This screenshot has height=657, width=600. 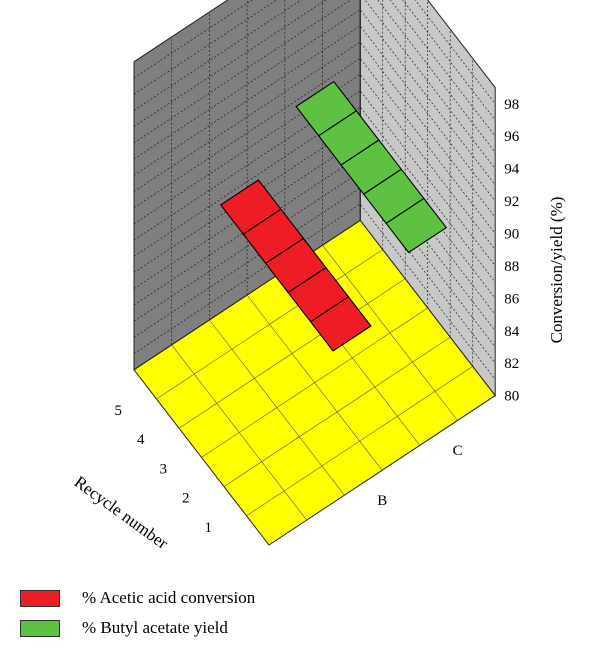 I want to click on legend-item-butyl: % Butyl acetate yield, so click(x=137, y=628).